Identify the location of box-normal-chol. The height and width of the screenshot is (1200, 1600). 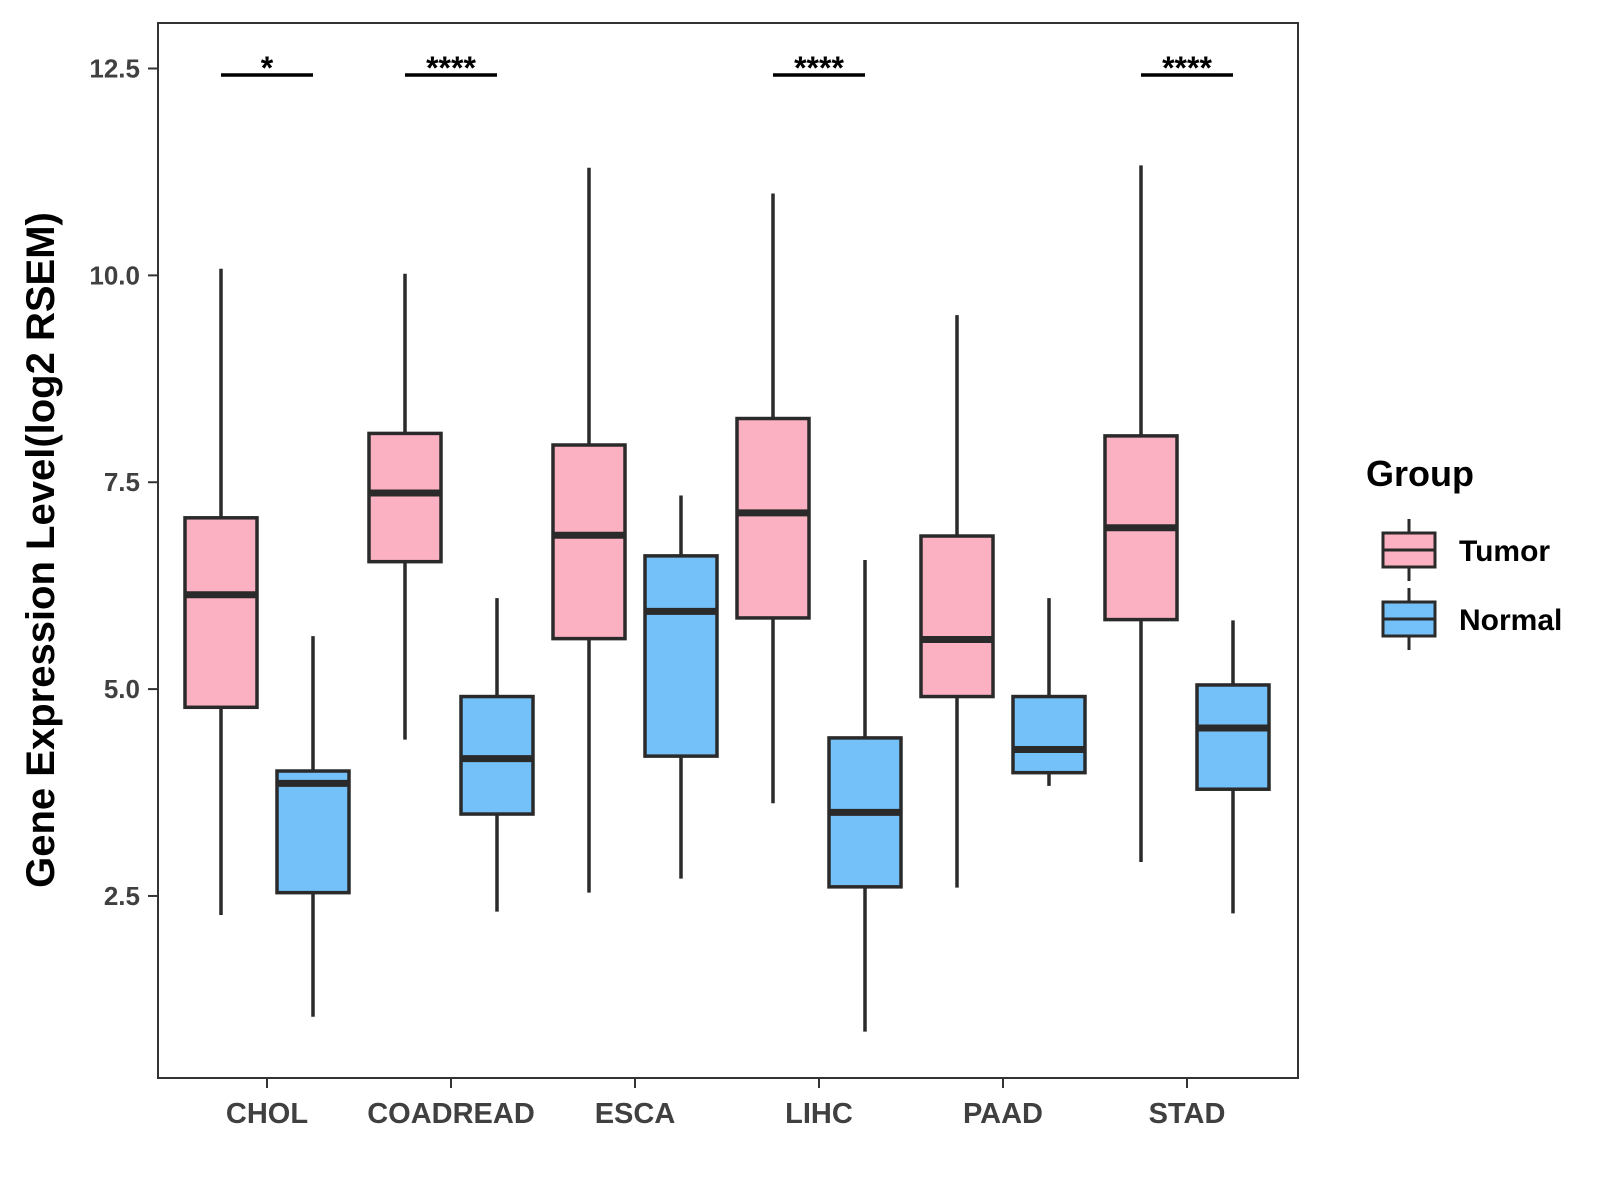
(313, 826).